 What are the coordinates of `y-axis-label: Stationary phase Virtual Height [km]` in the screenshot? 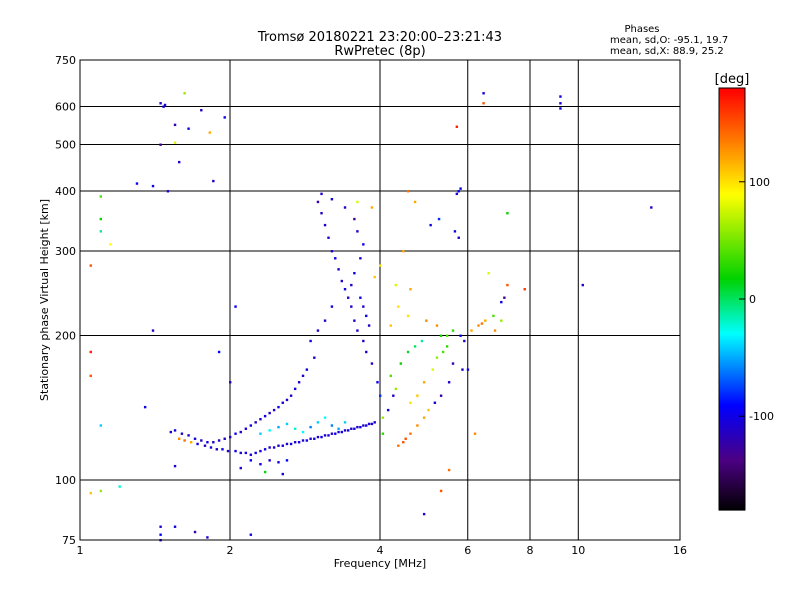 It's located at (44, 300).